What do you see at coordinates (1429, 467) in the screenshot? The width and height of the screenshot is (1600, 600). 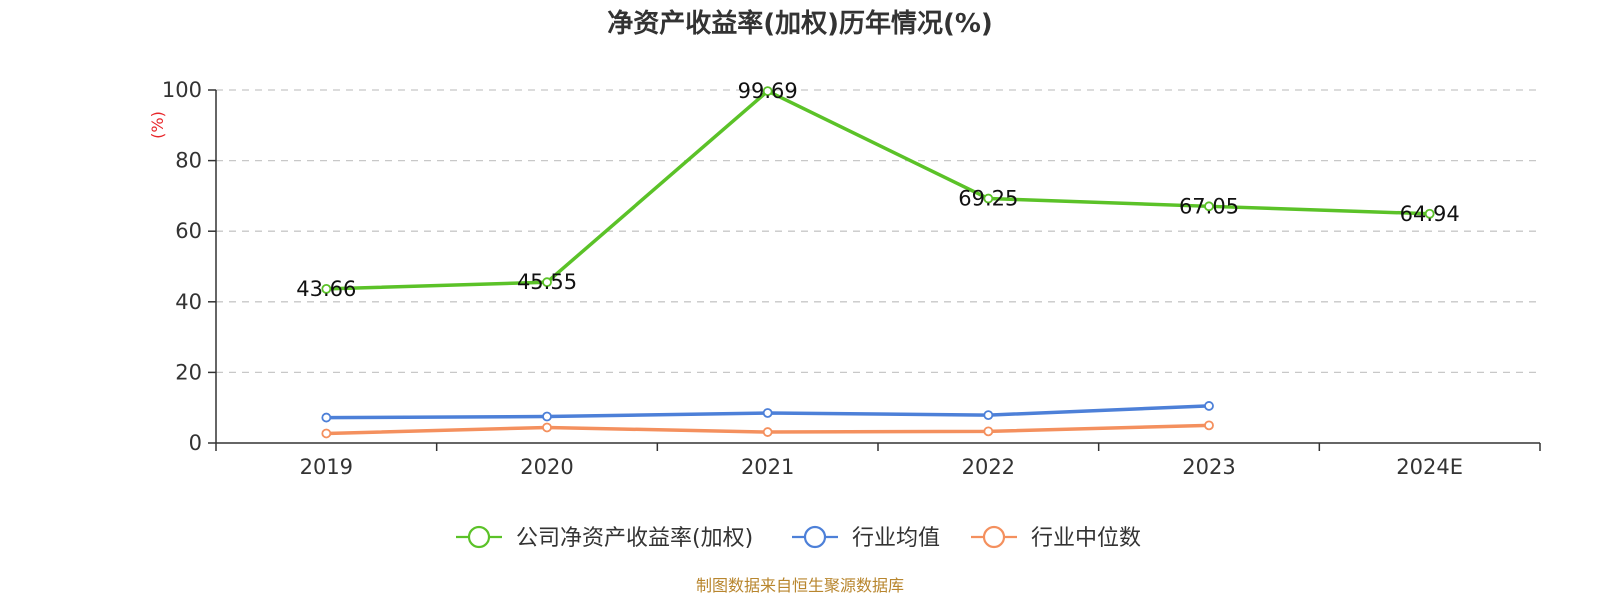 I see `x-tick-label-2024E: 2024E` at bounding box center [1429, 467].